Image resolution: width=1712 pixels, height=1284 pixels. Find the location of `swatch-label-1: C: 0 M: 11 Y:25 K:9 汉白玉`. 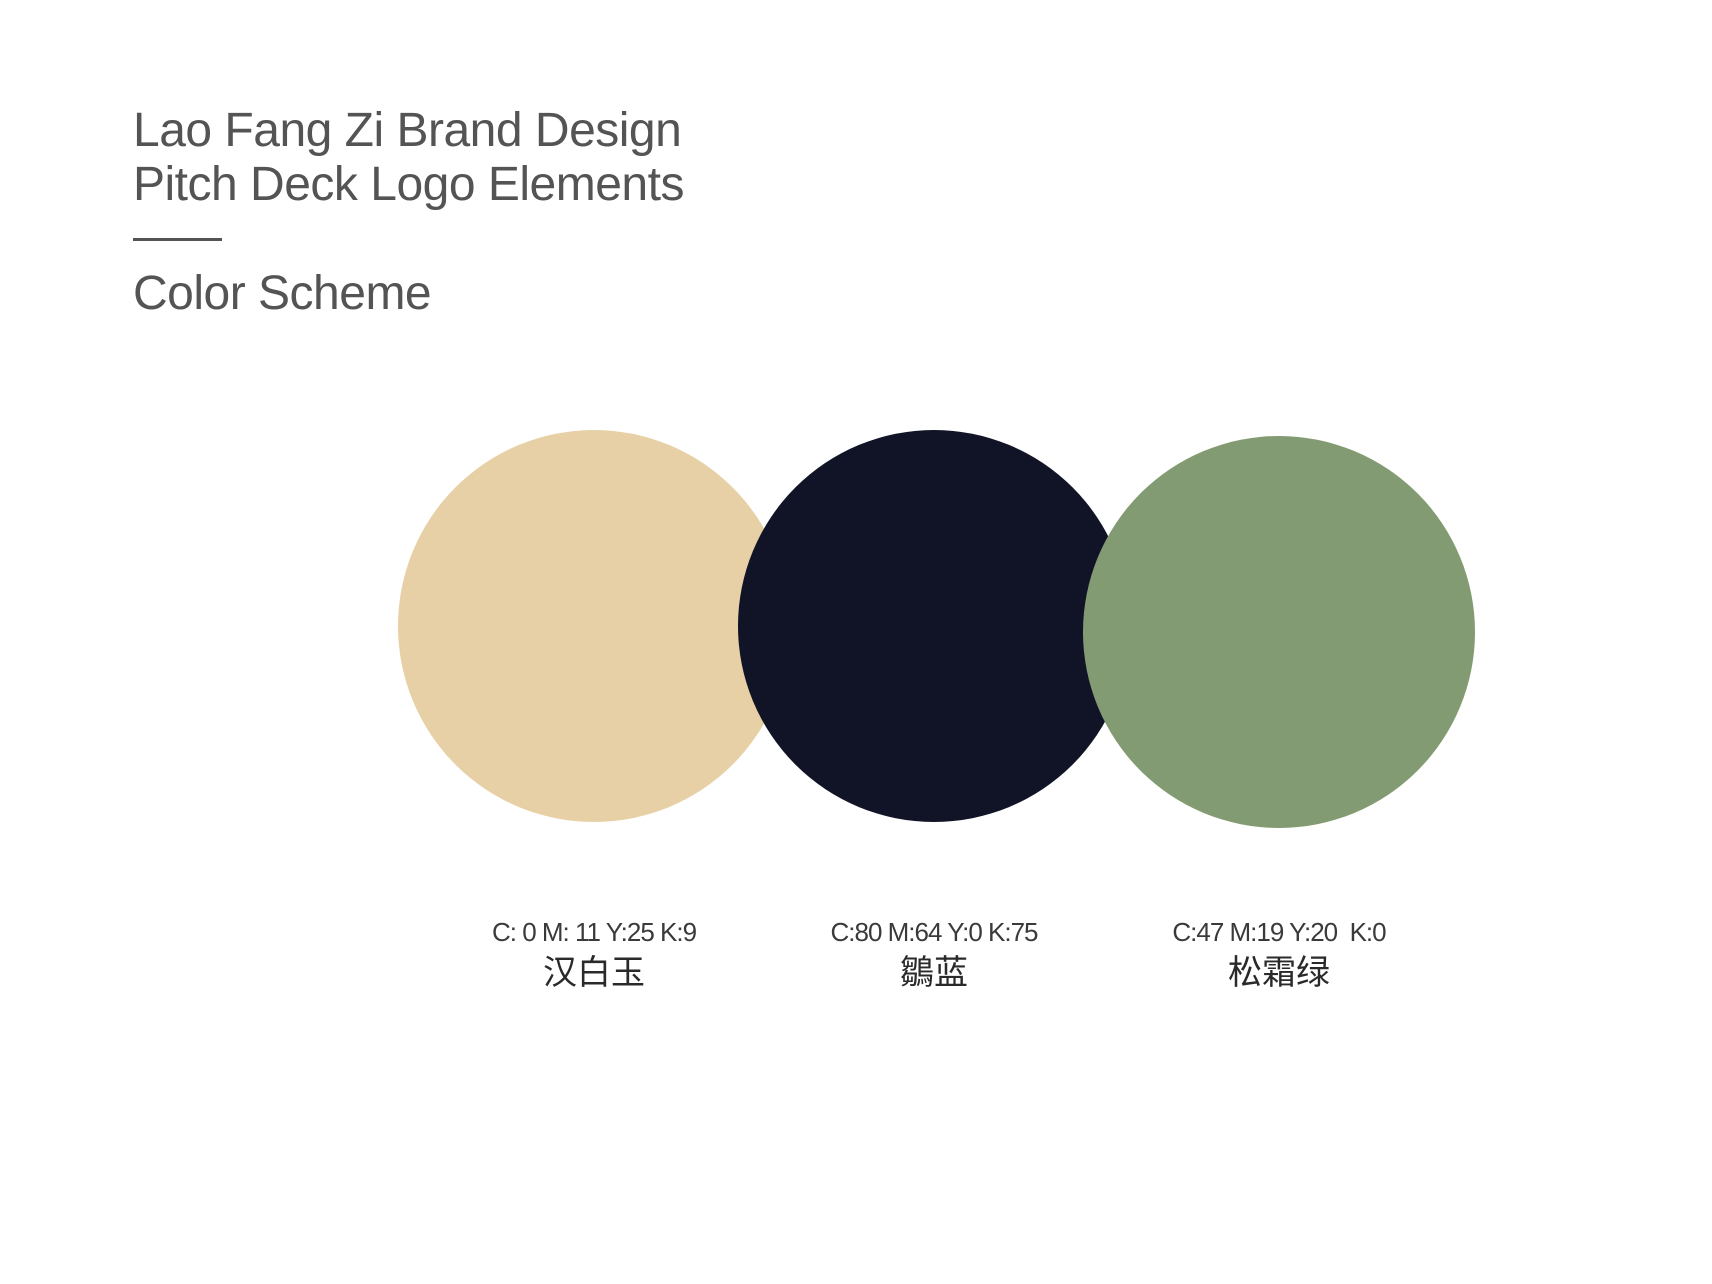

swatch-label-1: C: 0 M: 11 Y:25 K:9 汉白玉 is located at coordinates (594, 955).